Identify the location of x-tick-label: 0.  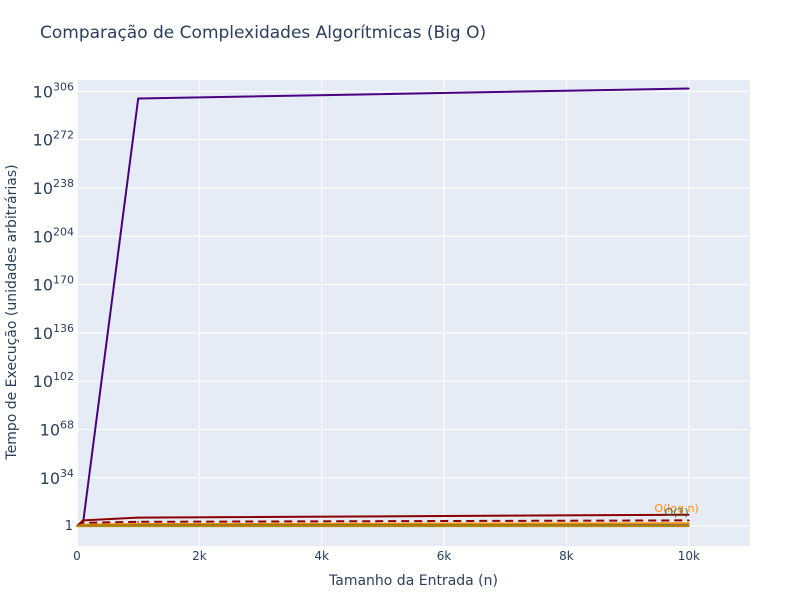
(77, 556).